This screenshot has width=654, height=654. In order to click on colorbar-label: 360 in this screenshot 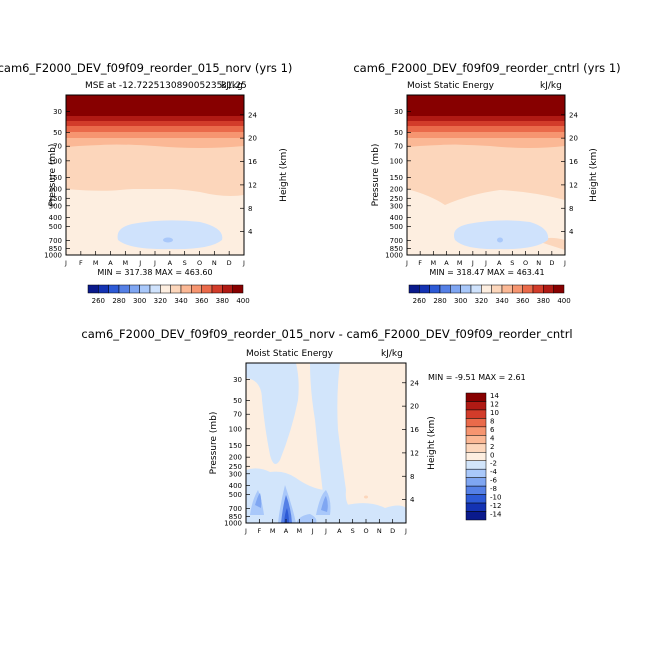, I will do `click(522, 301)`.